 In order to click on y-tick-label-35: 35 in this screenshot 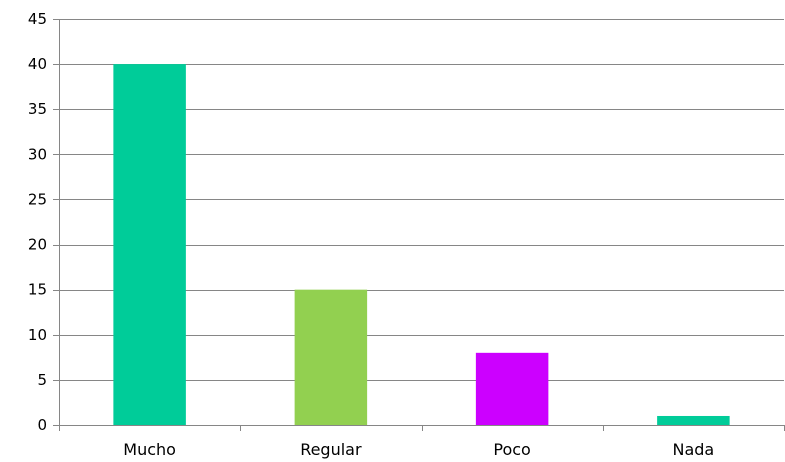, I will do `click(37, 109)`.